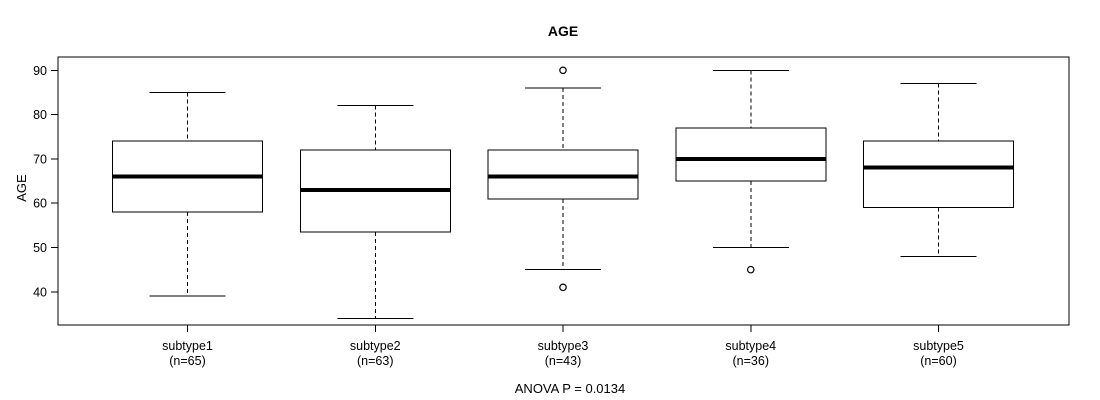  I want to click on y-tick-label: 70, so click(40, 159).